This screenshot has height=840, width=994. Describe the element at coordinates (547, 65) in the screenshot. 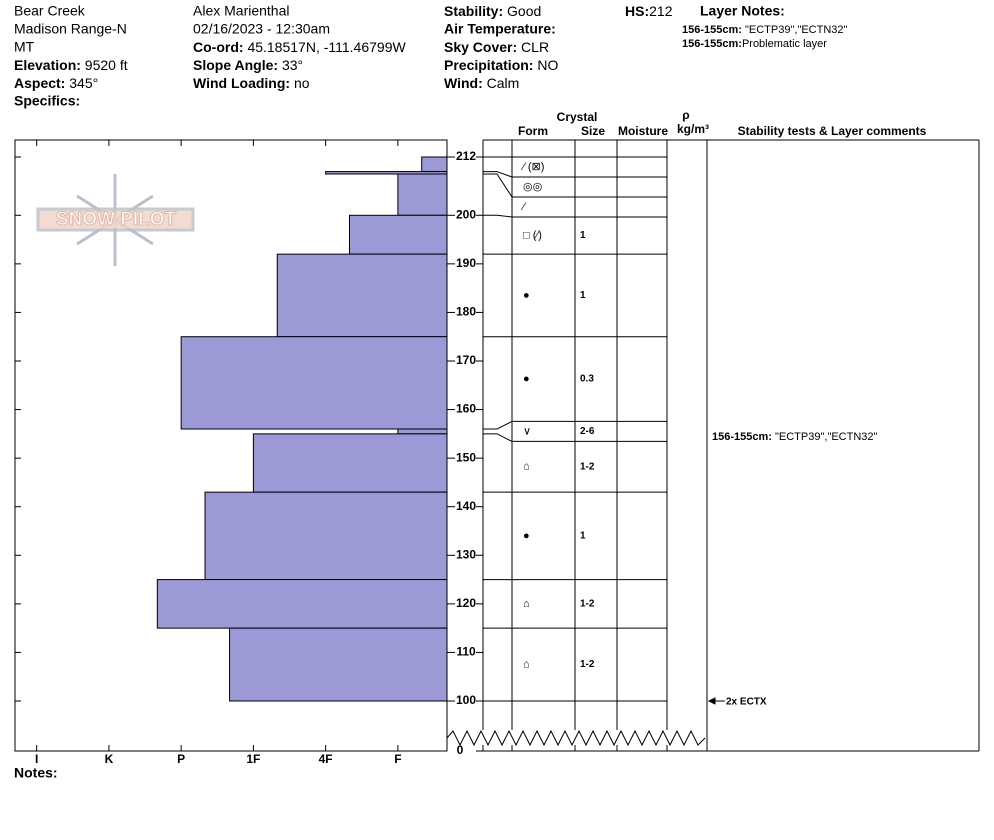

I see `value: NO` at that location.